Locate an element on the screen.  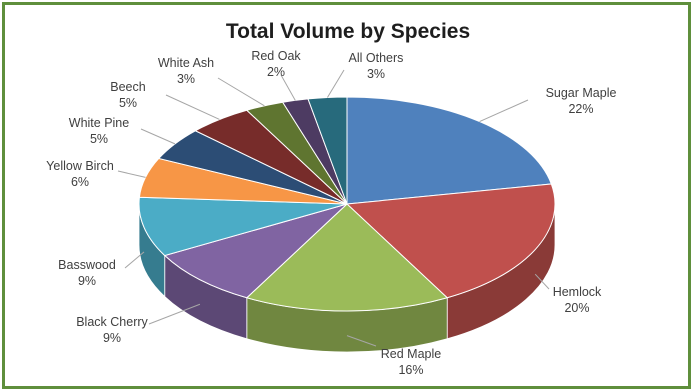
data-value-basswood: 9% is located at coordinates (87, 281).